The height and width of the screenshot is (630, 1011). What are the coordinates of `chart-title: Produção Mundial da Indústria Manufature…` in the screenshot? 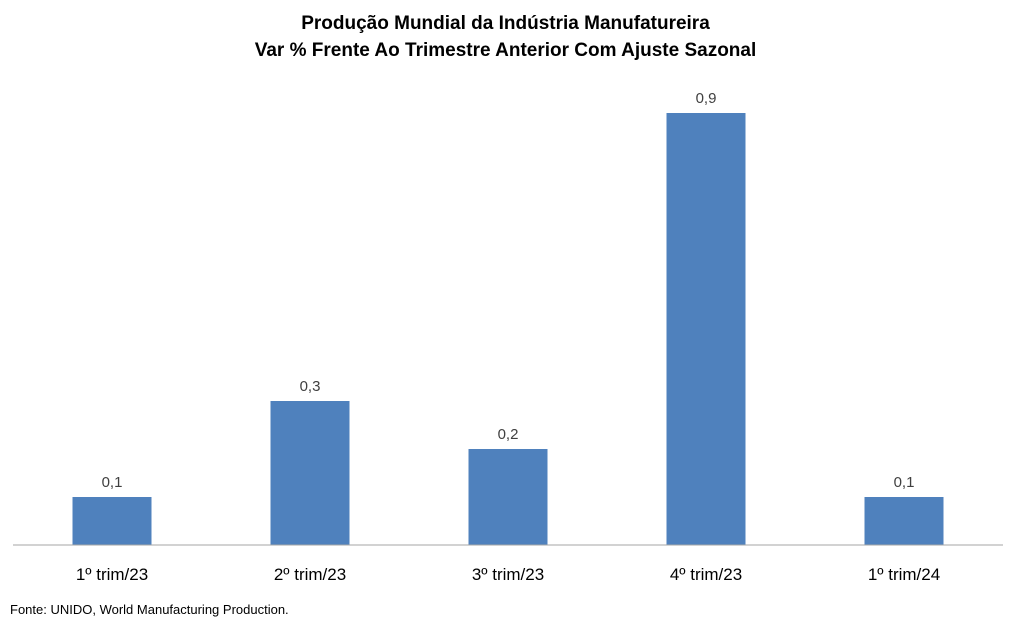 It's located at (505, 23).